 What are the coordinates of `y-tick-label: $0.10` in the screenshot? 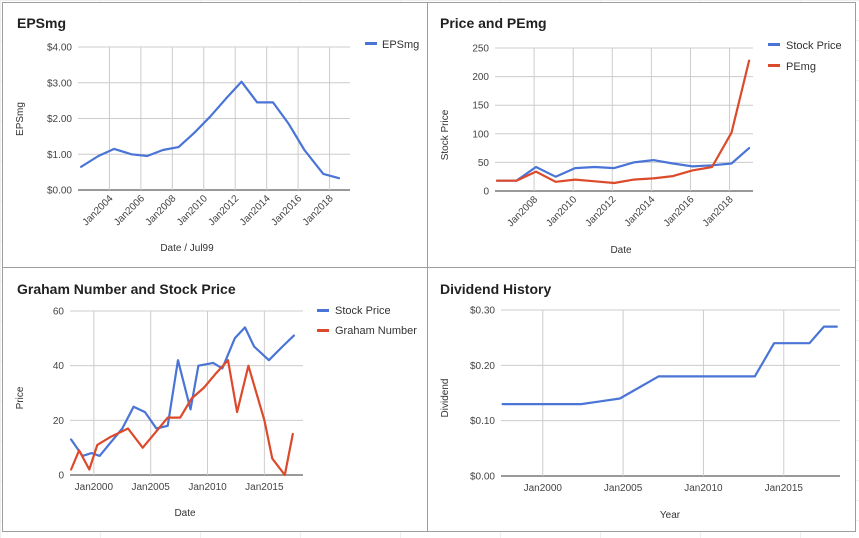 It's located at (482, 421).